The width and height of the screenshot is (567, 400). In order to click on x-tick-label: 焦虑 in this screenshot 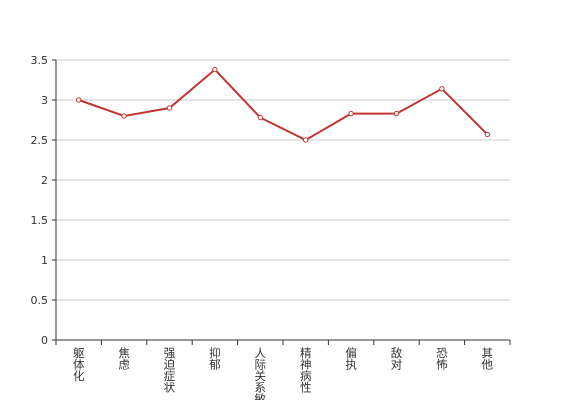, I will do `click(124, 358)`.